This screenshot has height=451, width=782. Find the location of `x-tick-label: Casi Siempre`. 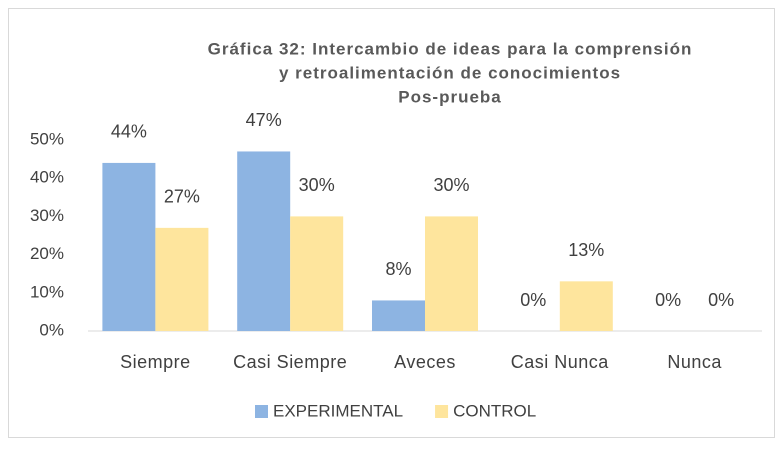

x-tick-label: Casi Siempre is located at coordinates (290, 362).